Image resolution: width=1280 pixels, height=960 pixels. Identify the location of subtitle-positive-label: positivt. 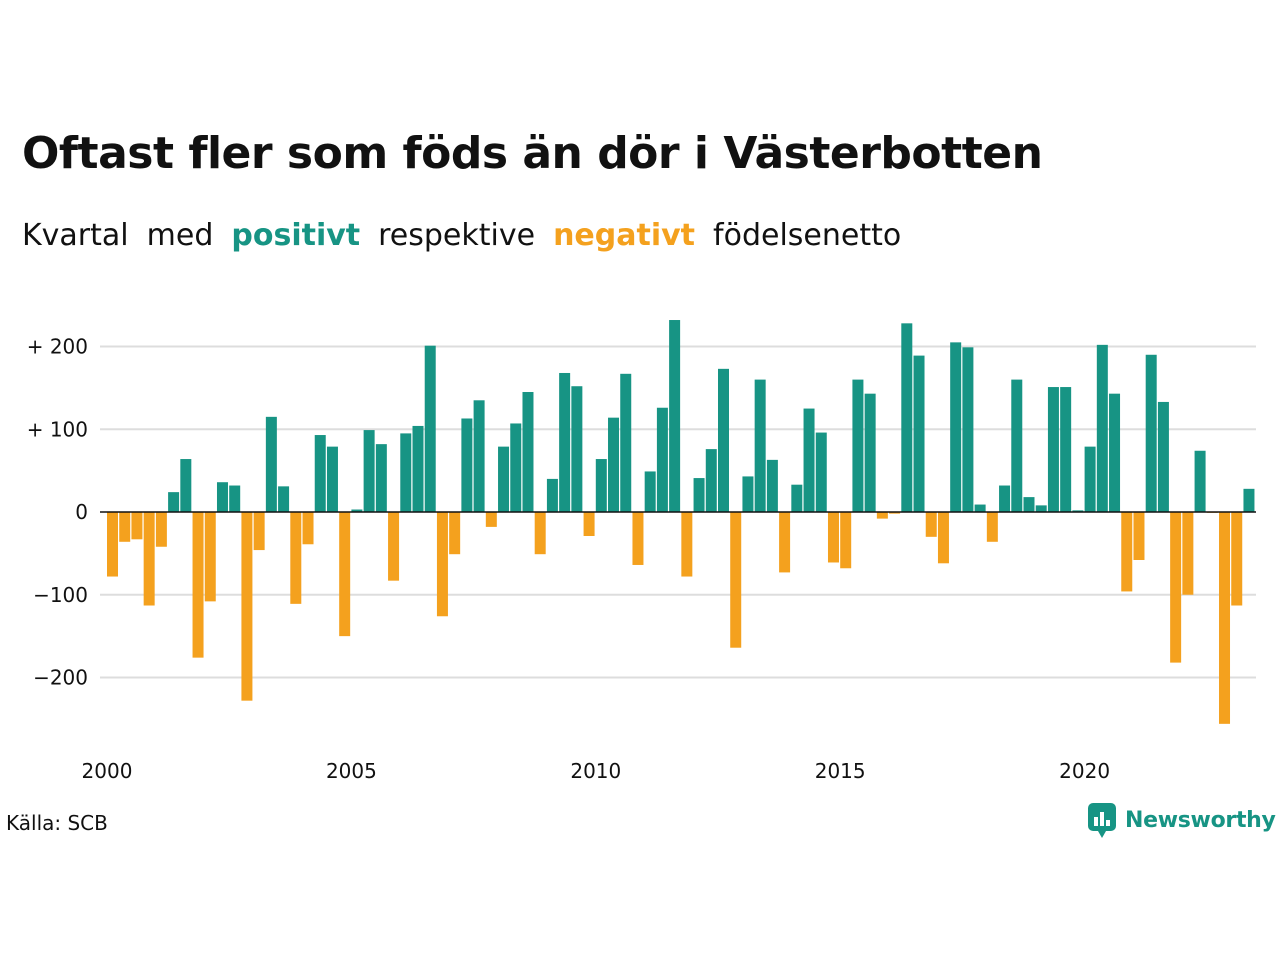
(296, 235).